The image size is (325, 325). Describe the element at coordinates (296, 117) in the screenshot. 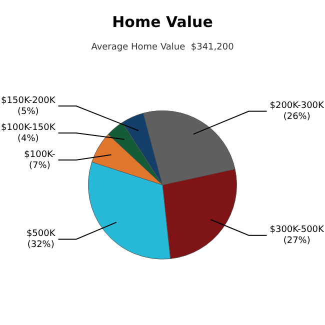

I see `data-label: (26%)` at that location.